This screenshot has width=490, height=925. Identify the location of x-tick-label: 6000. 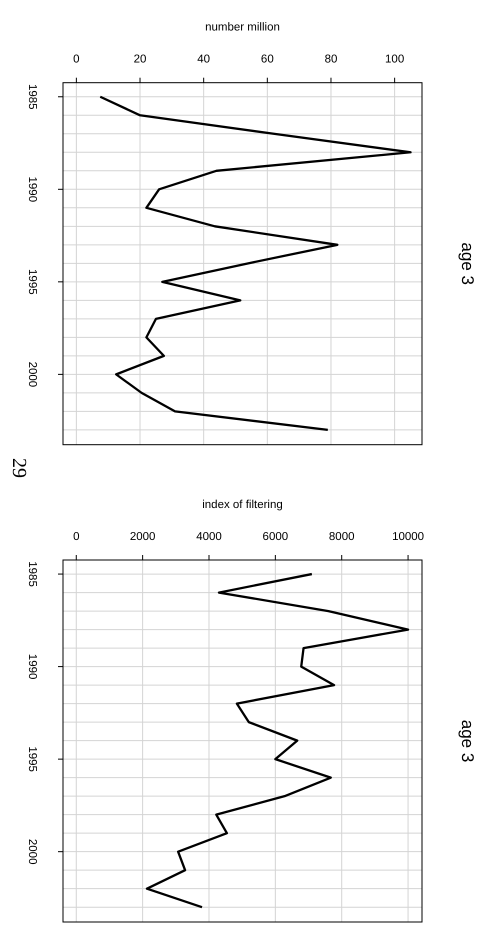
(275, 537).